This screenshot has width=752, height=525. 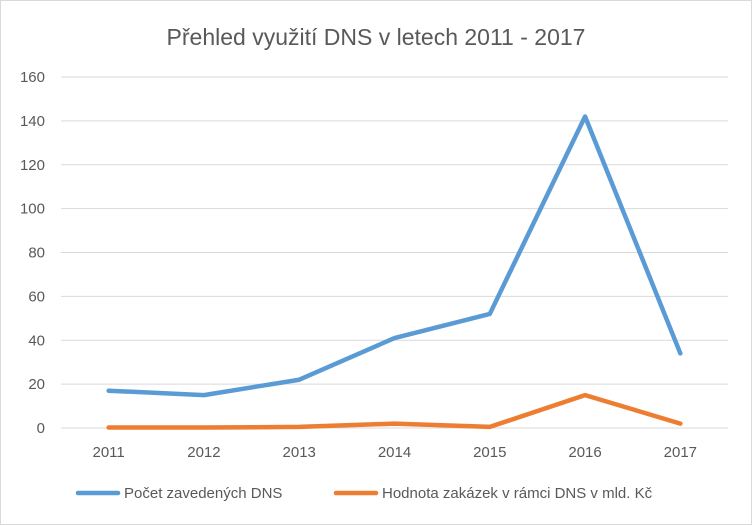 I want to click on y-tick-label: 20, so click(x=36, y=384).